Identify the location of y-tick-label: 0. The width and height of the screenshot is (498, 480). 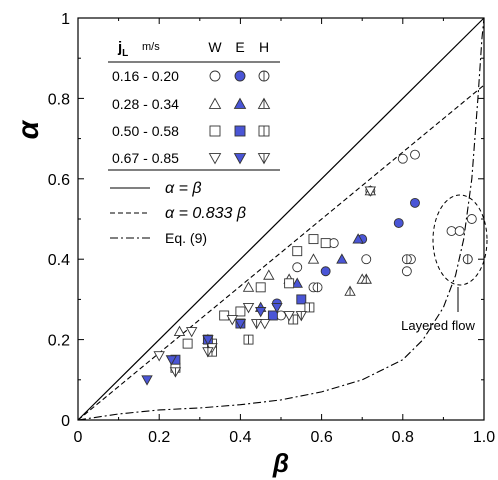
(65, 421).